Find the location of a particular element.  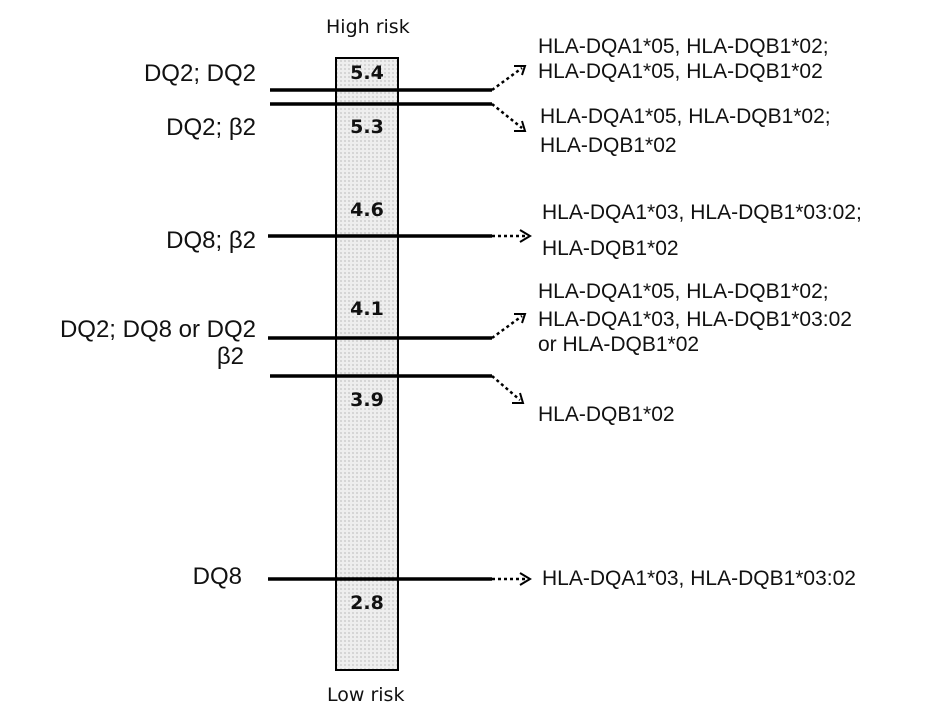

high-risk-label: High risk is located at coordinates (368, 27).